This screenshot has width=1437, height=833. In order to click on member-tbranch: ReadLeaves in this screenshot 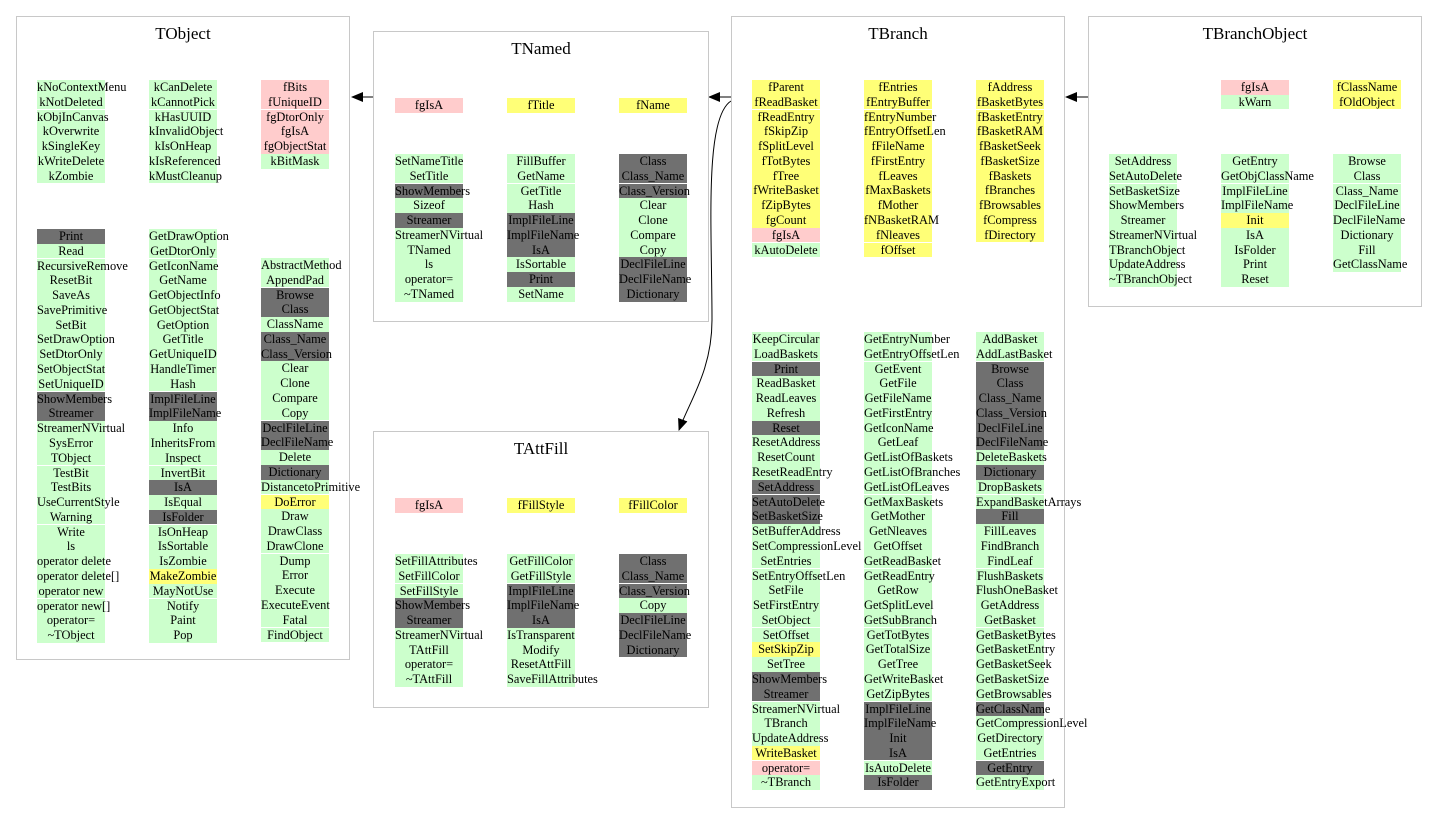, I will do `click(786, 398)`.